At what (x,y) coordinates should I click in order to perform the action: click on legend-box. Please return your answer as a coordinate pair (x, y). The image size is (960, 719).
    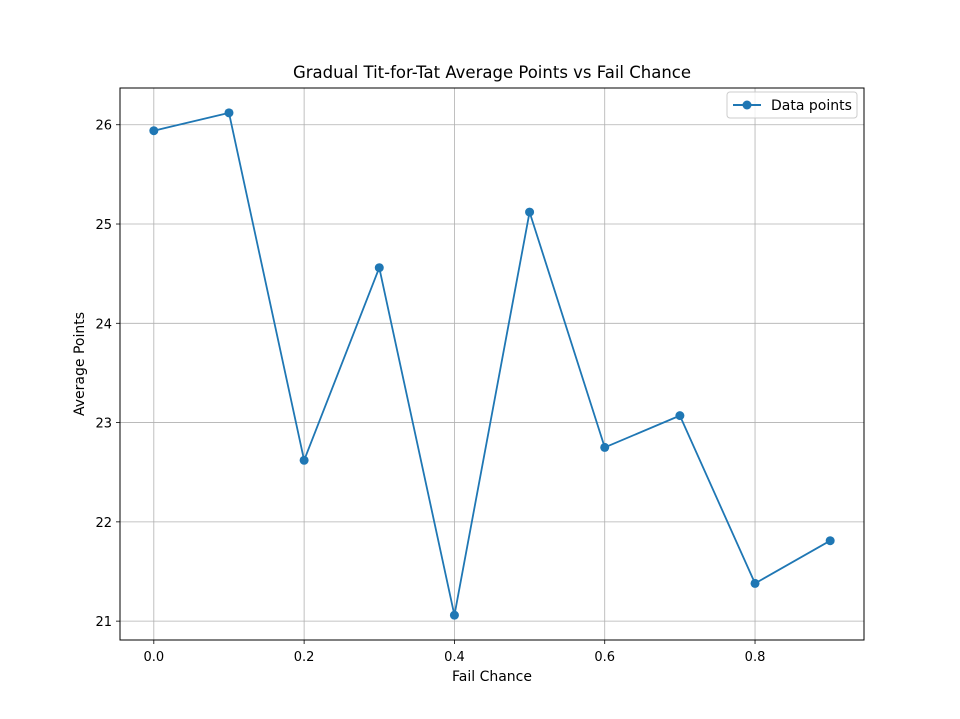
    Looking at the image, I should click on (792, 105).